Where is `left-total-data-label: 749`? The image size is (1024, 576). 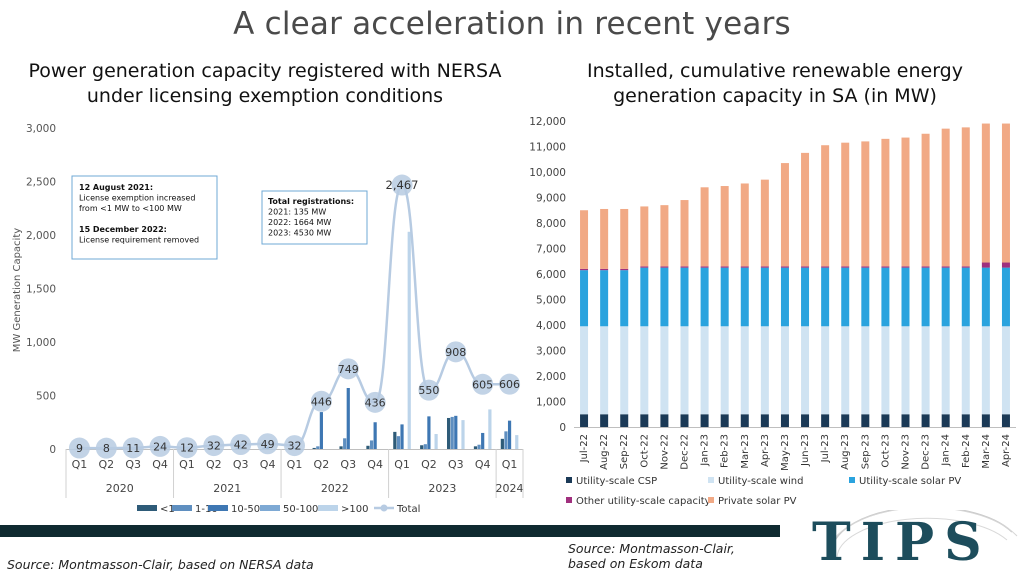
left-total-data-label: 749 is located at coordinates (348, 369).